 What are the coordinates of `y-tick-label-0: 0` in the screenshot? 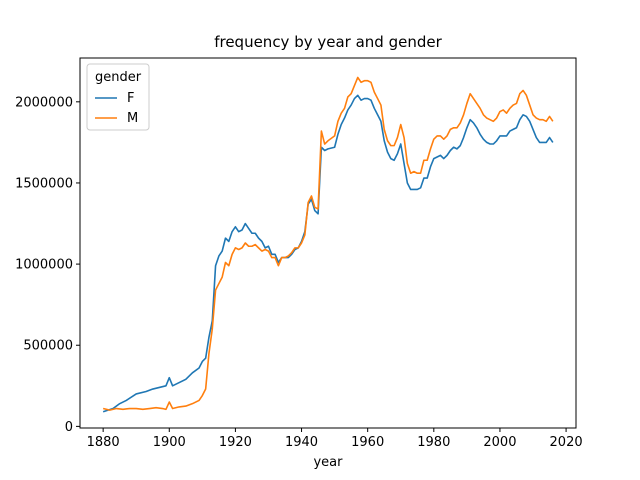 It's located at (69, 427).